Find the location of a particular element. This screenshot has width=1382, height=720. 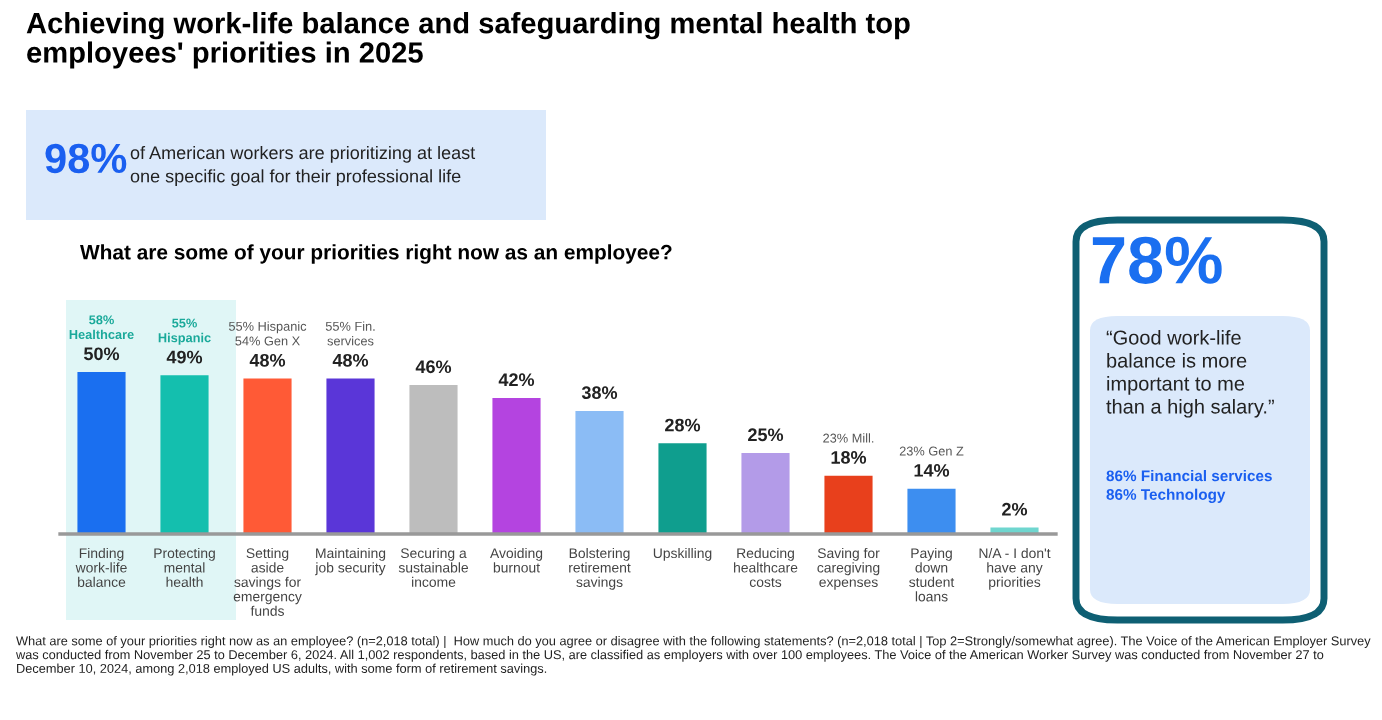

text: “Good work-life balance is more important to me than a high salary.” is located at coordinates (1190, 374).